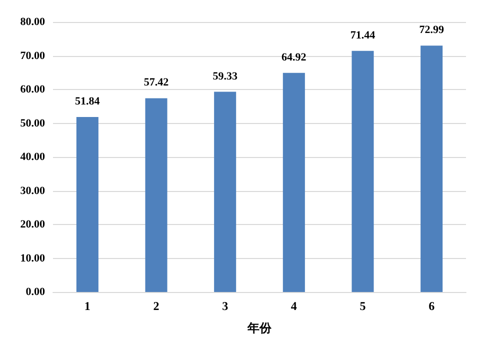 This screenshot has width=482, height=352. What do you see at coordinates (33, 224) in the screenshot?
I see `y-tick-label: 20.00` at bounding box center [33, 224].